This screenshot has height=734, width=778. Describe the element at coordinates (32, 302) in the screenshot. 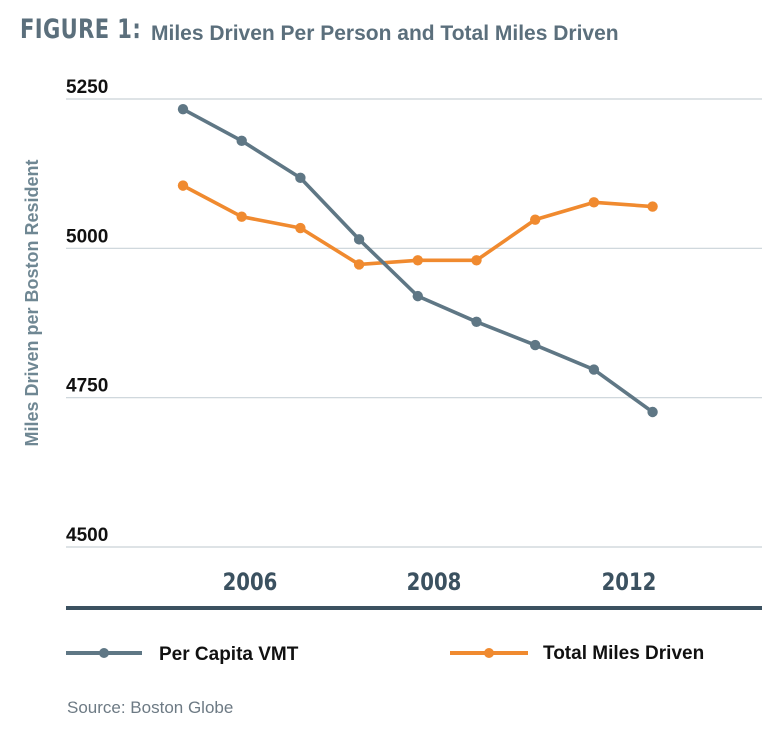

I see `y-axis-label: Miles Driven per Boston Resident` at that location.